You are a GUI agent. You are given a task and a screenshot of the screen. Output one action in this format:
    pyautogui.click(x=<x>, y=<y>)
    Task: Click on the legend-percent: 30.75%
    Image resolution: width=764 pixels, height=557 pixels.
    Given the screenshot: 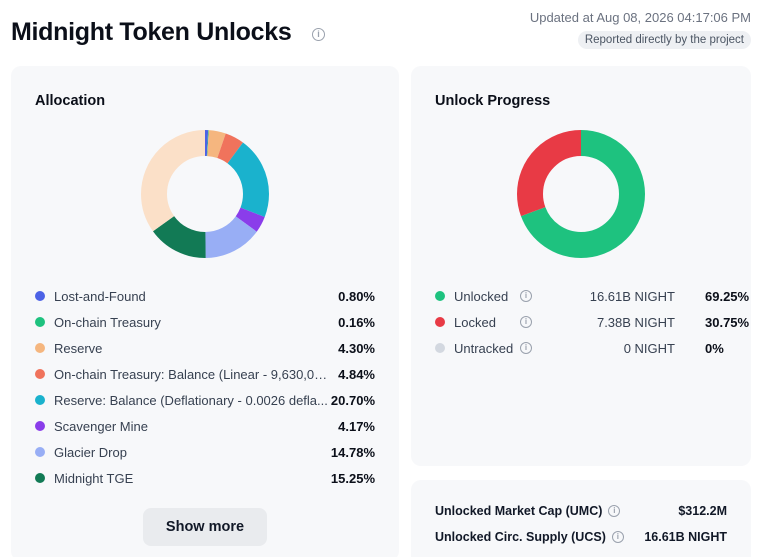 What is the action you would take?
    pyautogui.click(x=727, y=322)
    